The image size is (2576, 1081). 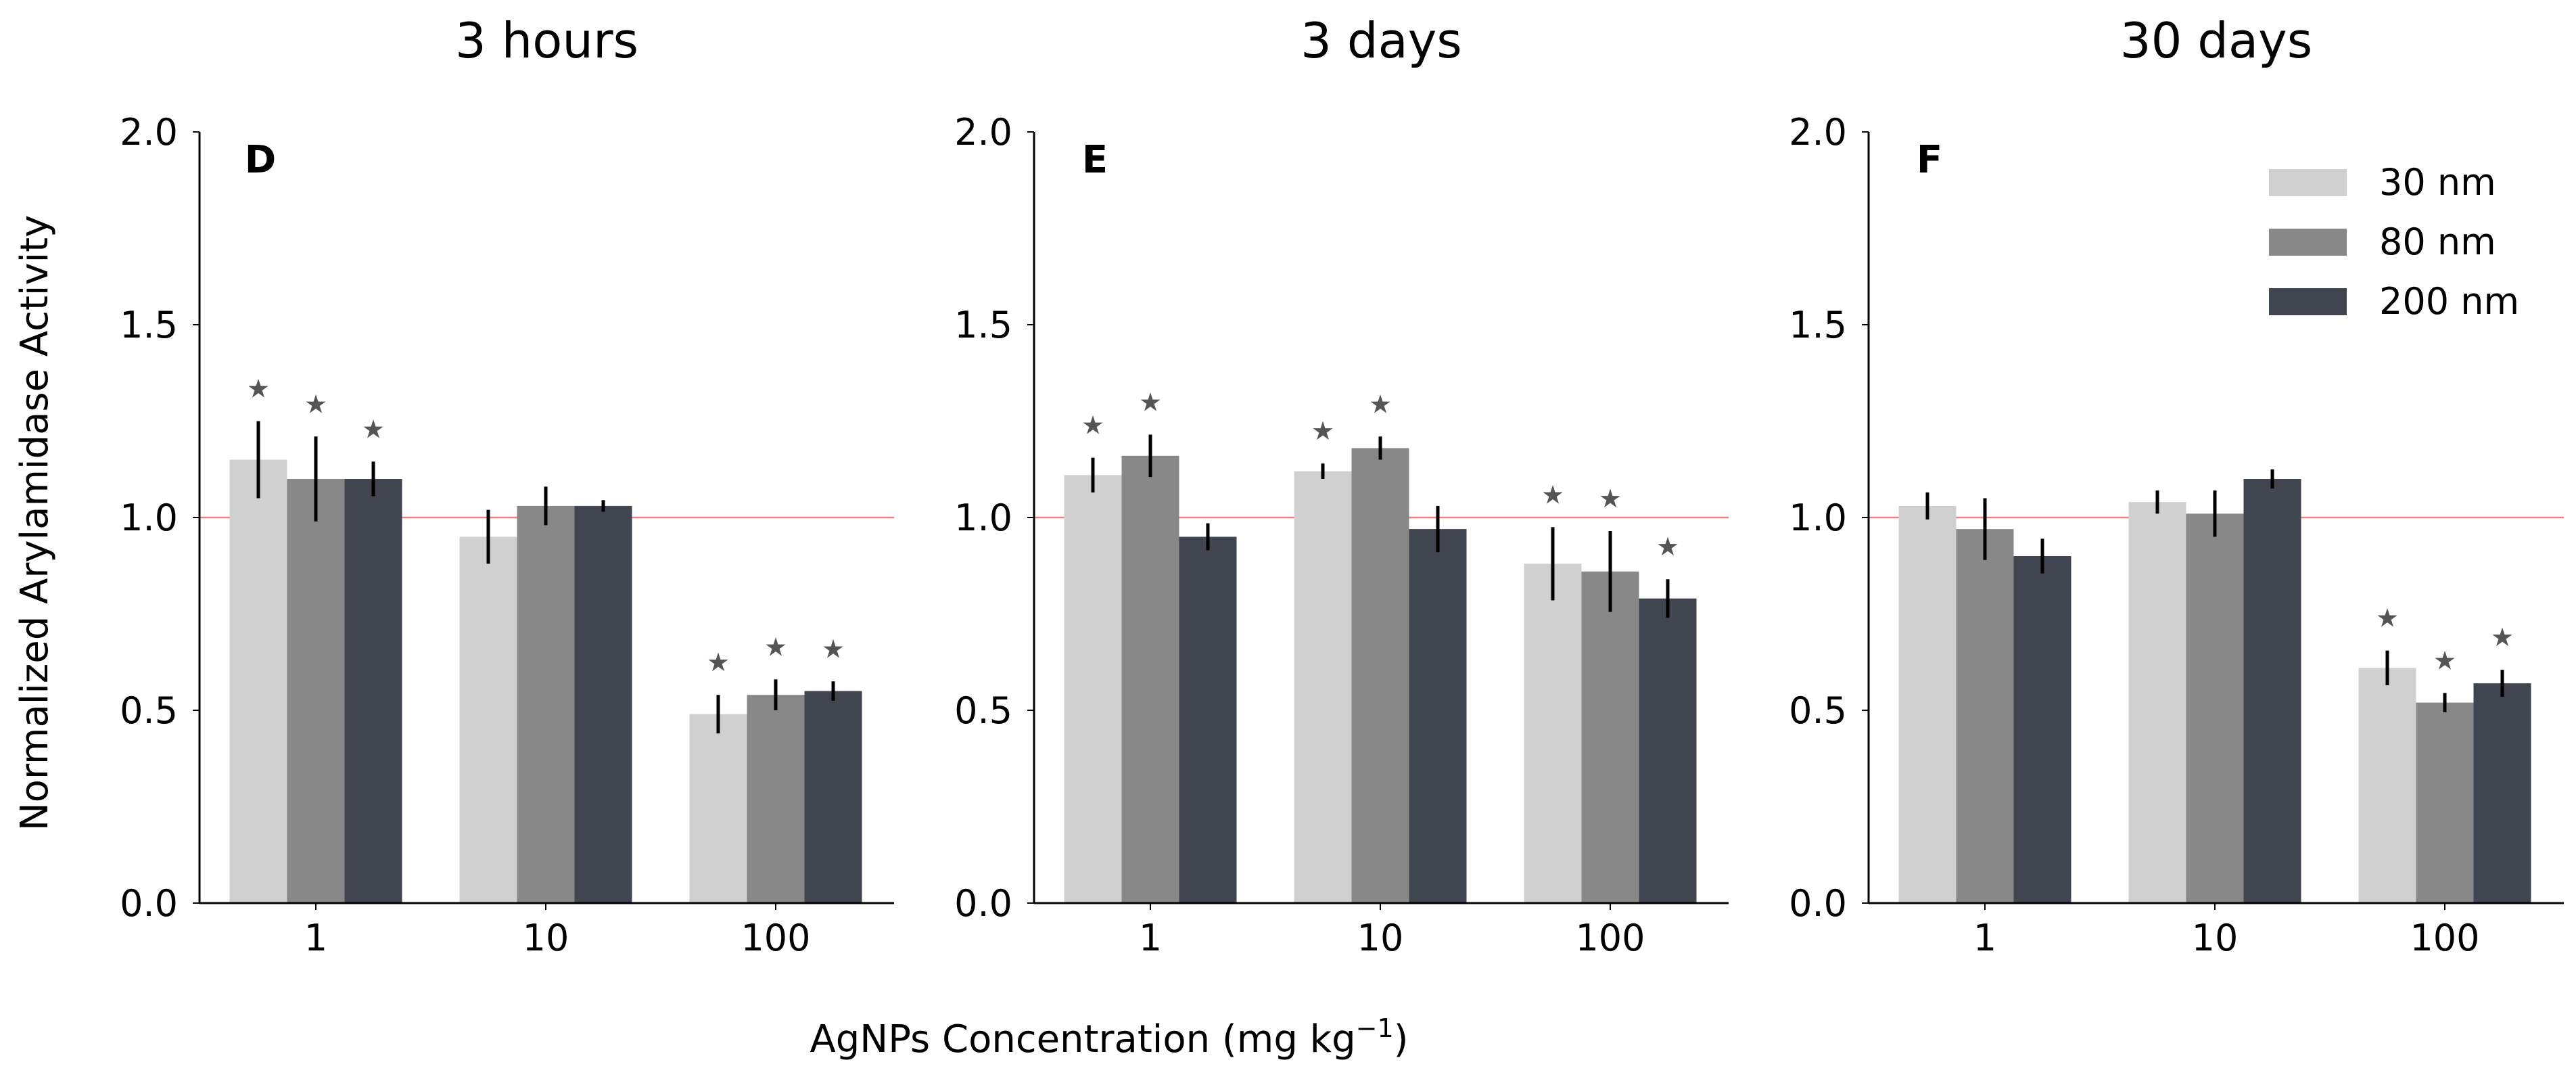 What do you see at coordinates (1929, 160) in the screenshot?
I see `panel-letter: F` at bounding box center [1929, 160].